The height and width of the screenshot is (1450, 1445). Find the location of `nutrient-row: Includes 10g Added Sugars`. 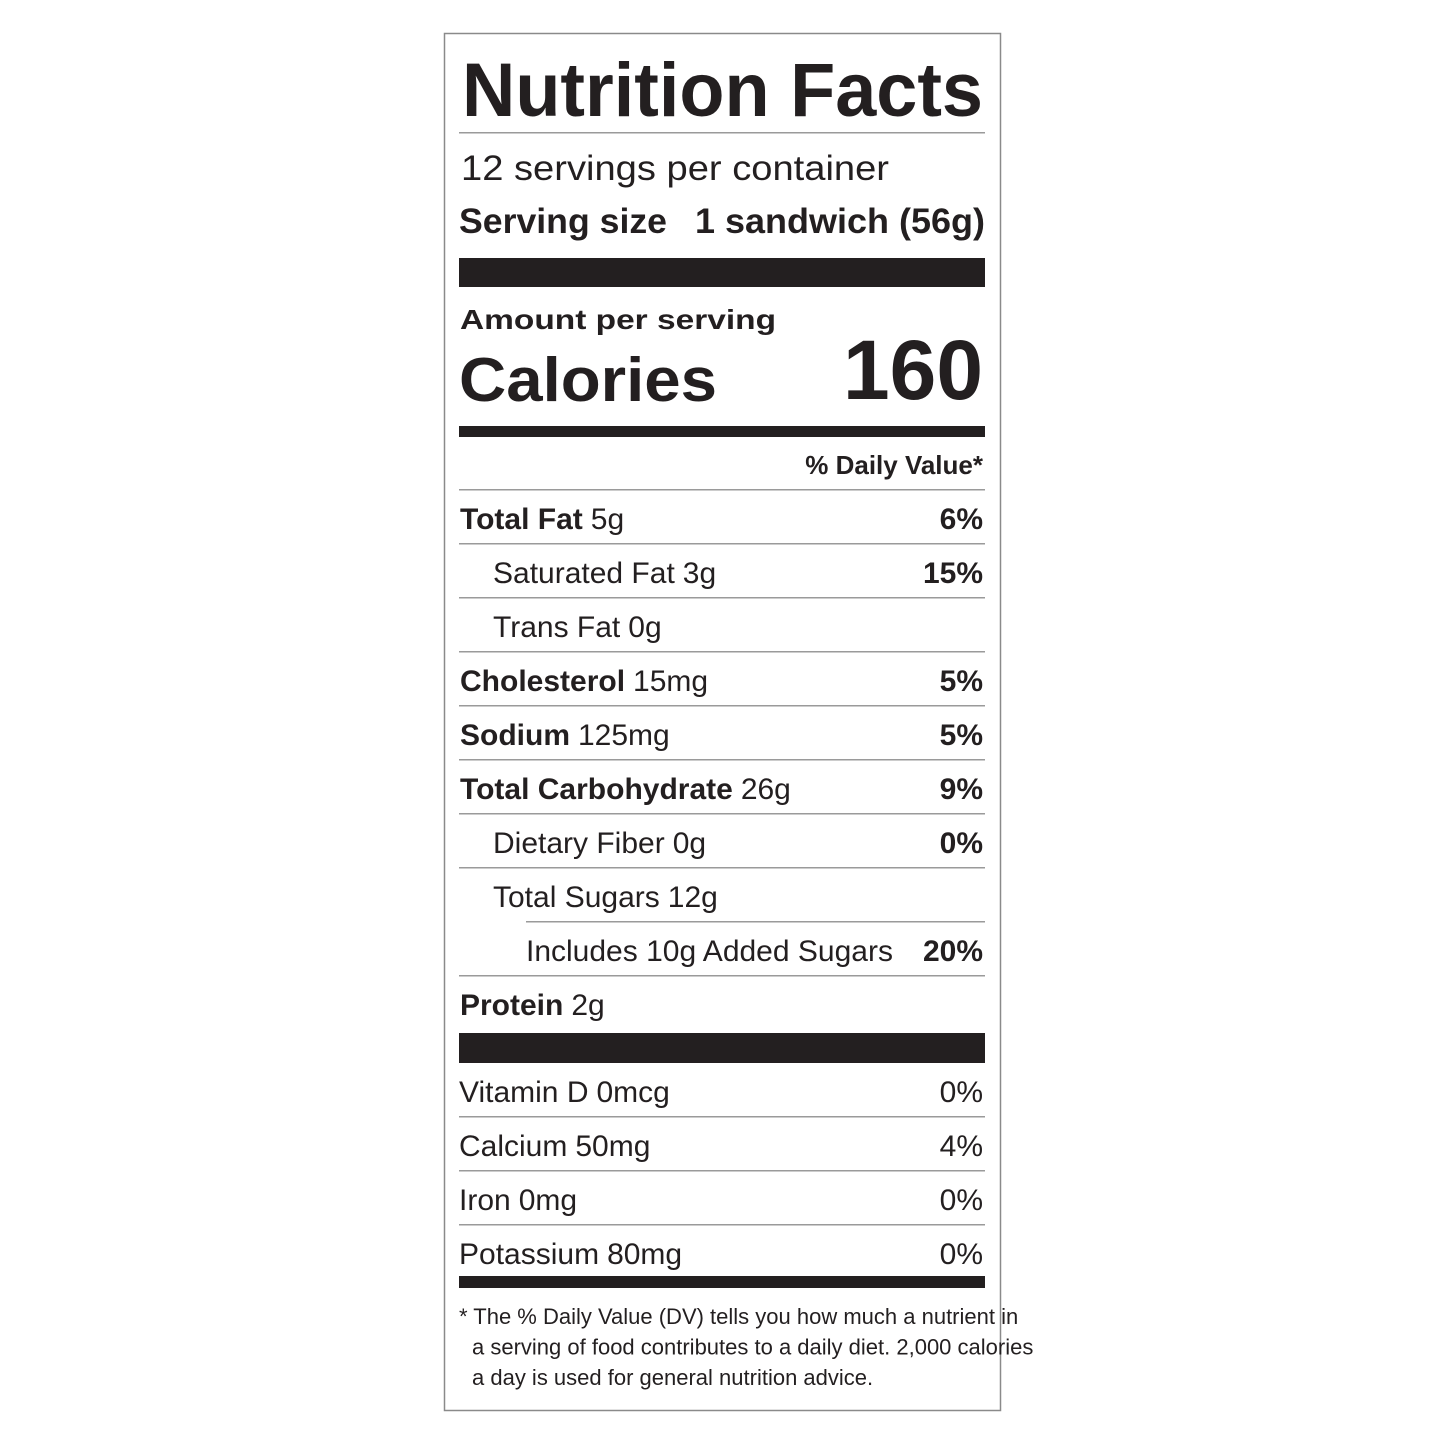

nutrient-row: Includes 10g Added Sugars is located at coordinates (709, 951).